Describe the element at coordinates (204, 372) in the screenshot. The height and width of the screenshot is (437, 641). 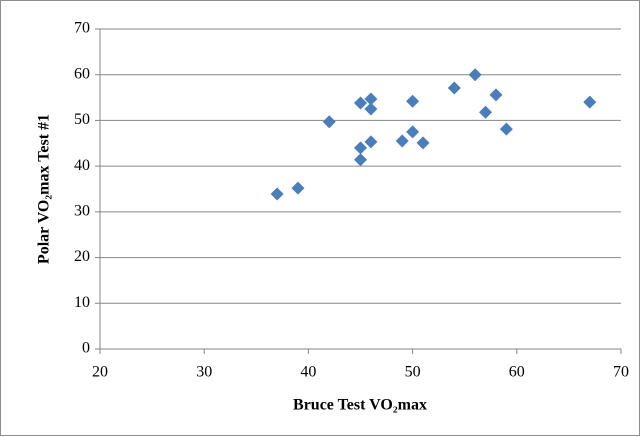
I see `x-tick-label: 30` at that location.